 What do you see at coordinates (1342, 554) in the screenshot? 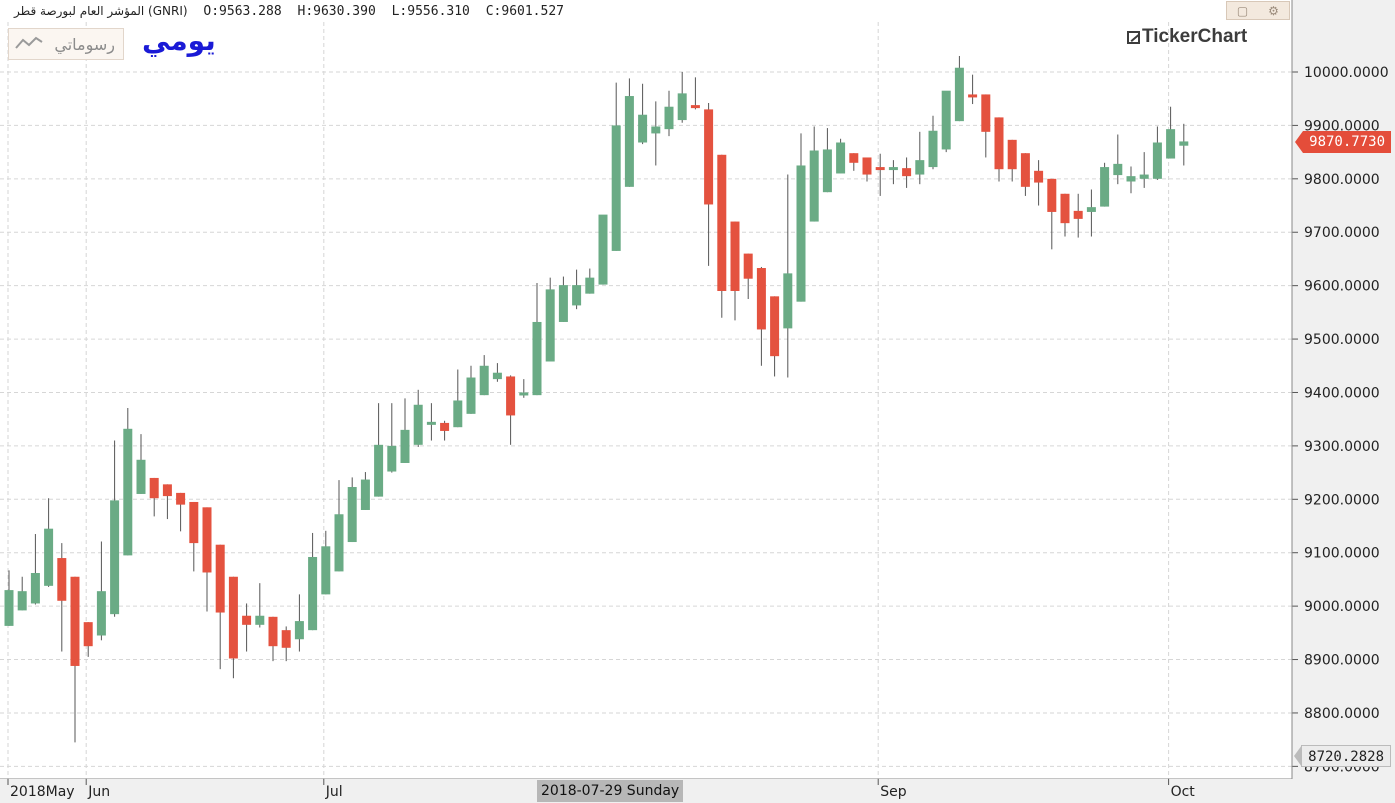
I see `y-tick-label: 9100.0000` at bounding box center [1342, 554].